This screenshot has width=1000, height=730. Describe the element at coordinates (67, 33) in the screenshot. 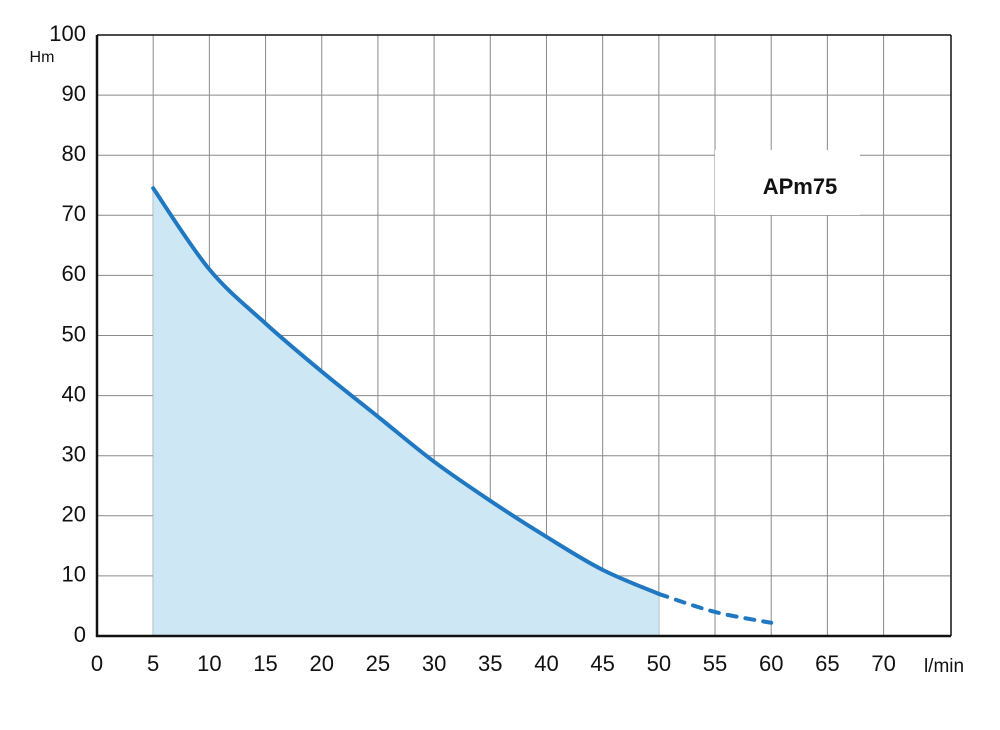

I see `y-tick-label: 100` at that location.